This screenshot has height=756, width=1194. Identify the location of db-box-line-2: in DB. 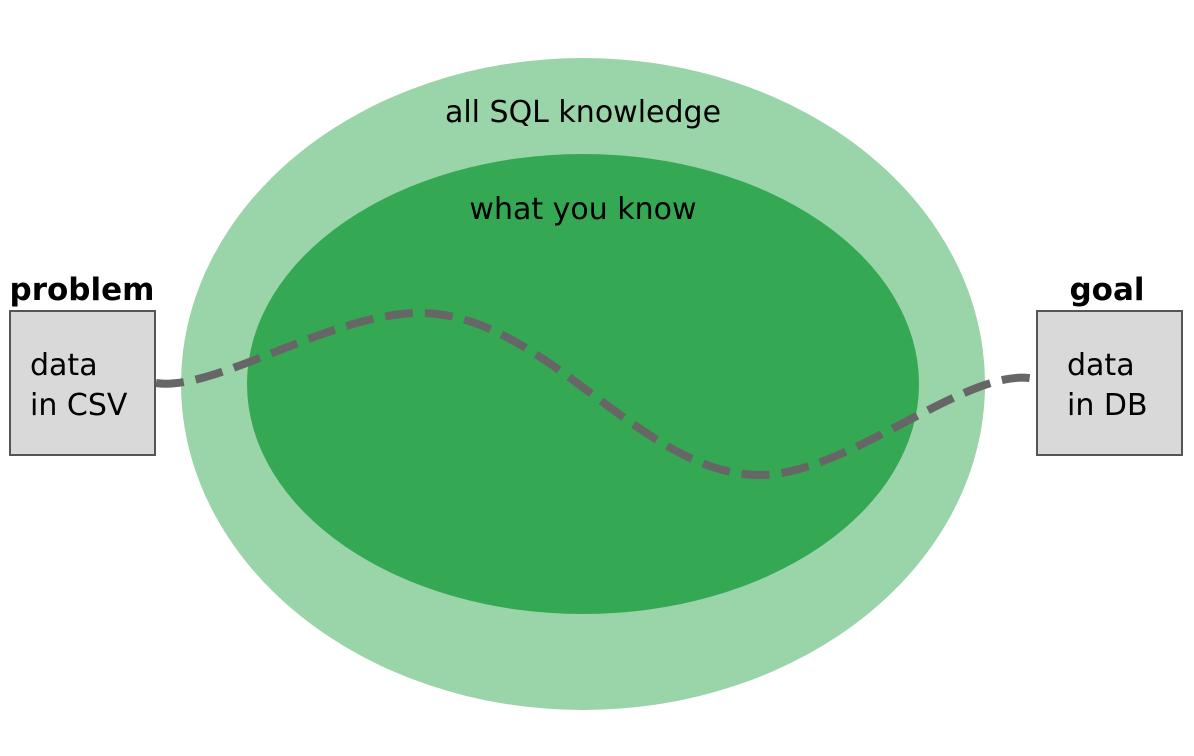
(1107, 405).